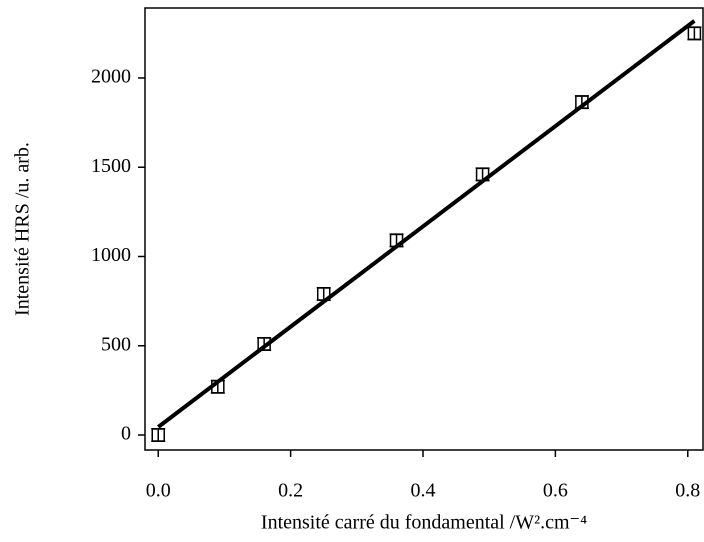  What do you see at coordinates (111, 166) in the screenshot?
I see `y-tick-label: 1500` at bounding box center [111, 166].